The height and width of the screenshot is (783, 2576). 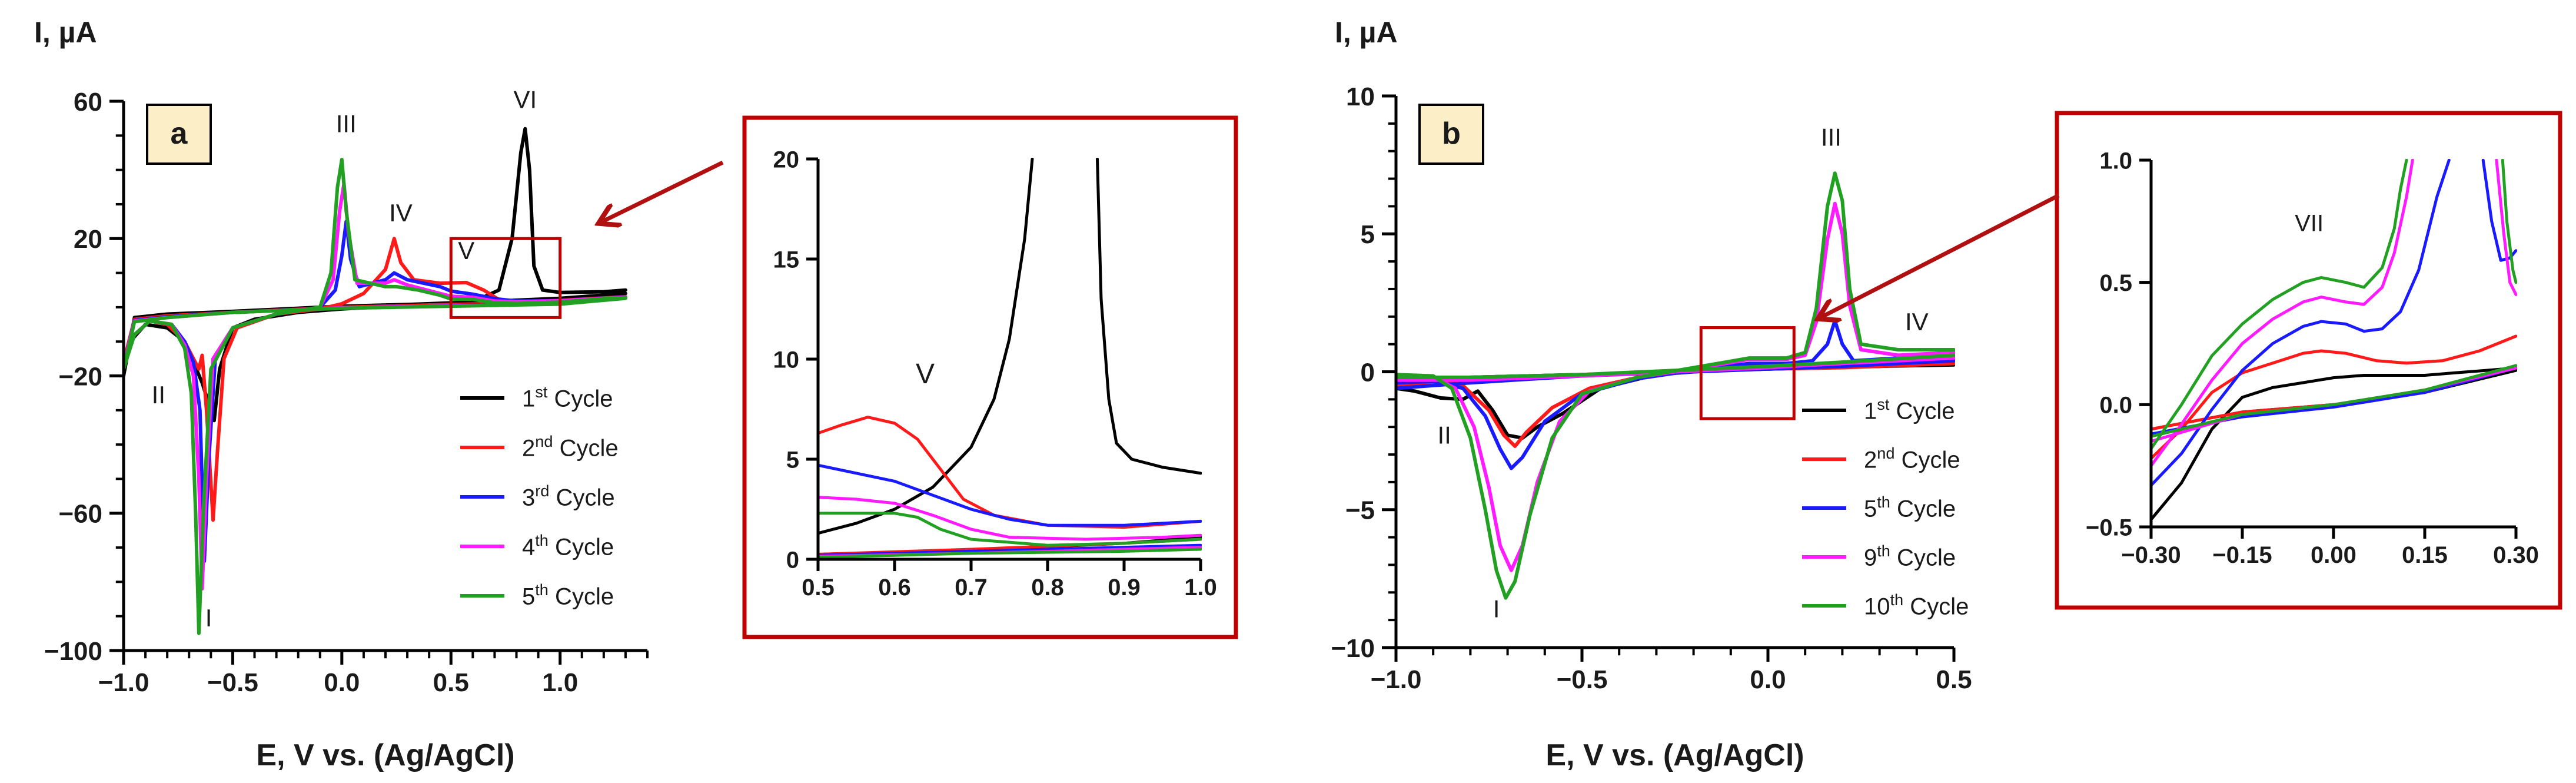 I want to click on legend-label: 10th Cycle, so click(x=1916, y=605).